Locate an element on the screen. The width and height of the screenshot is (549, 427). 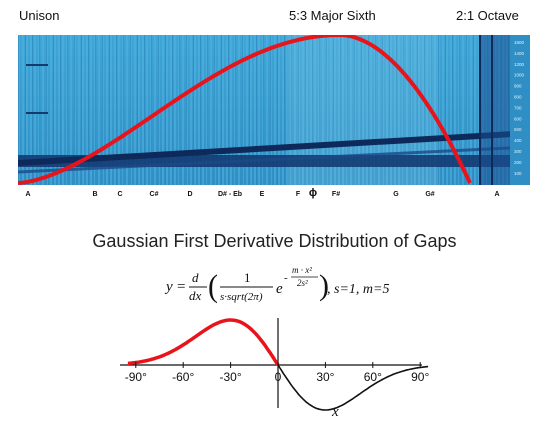
frequency-tick-label: 500 is located at coordinates (518, 129).